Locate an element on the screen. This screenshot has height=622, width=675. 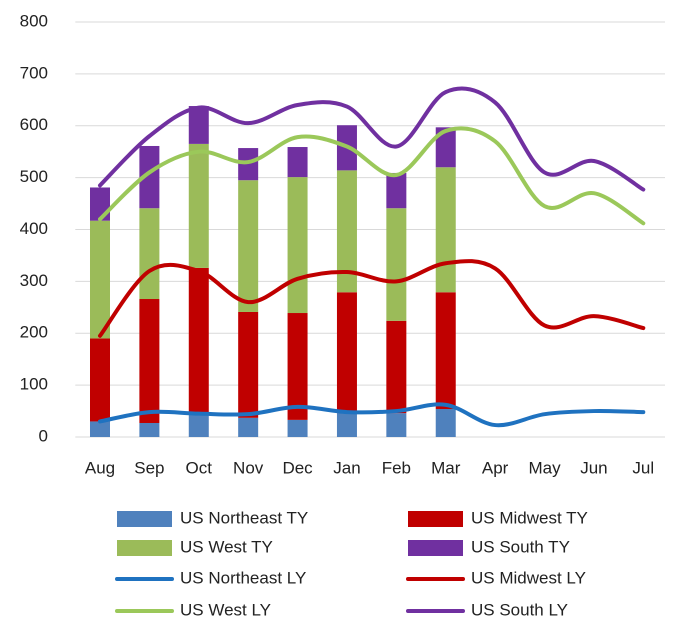
y-tick-label: 600 is located at coordinates (34, 124).